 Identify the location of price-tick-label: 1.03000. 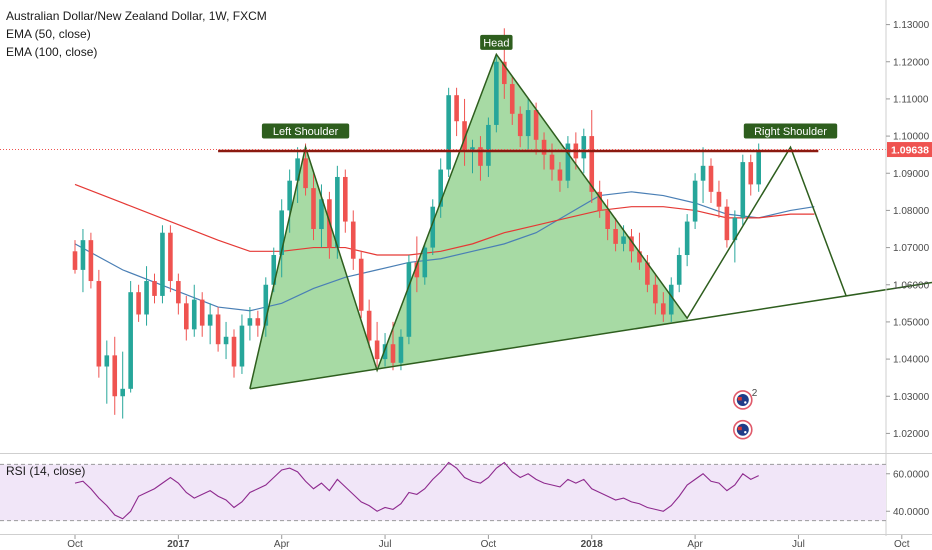
(911, 397).